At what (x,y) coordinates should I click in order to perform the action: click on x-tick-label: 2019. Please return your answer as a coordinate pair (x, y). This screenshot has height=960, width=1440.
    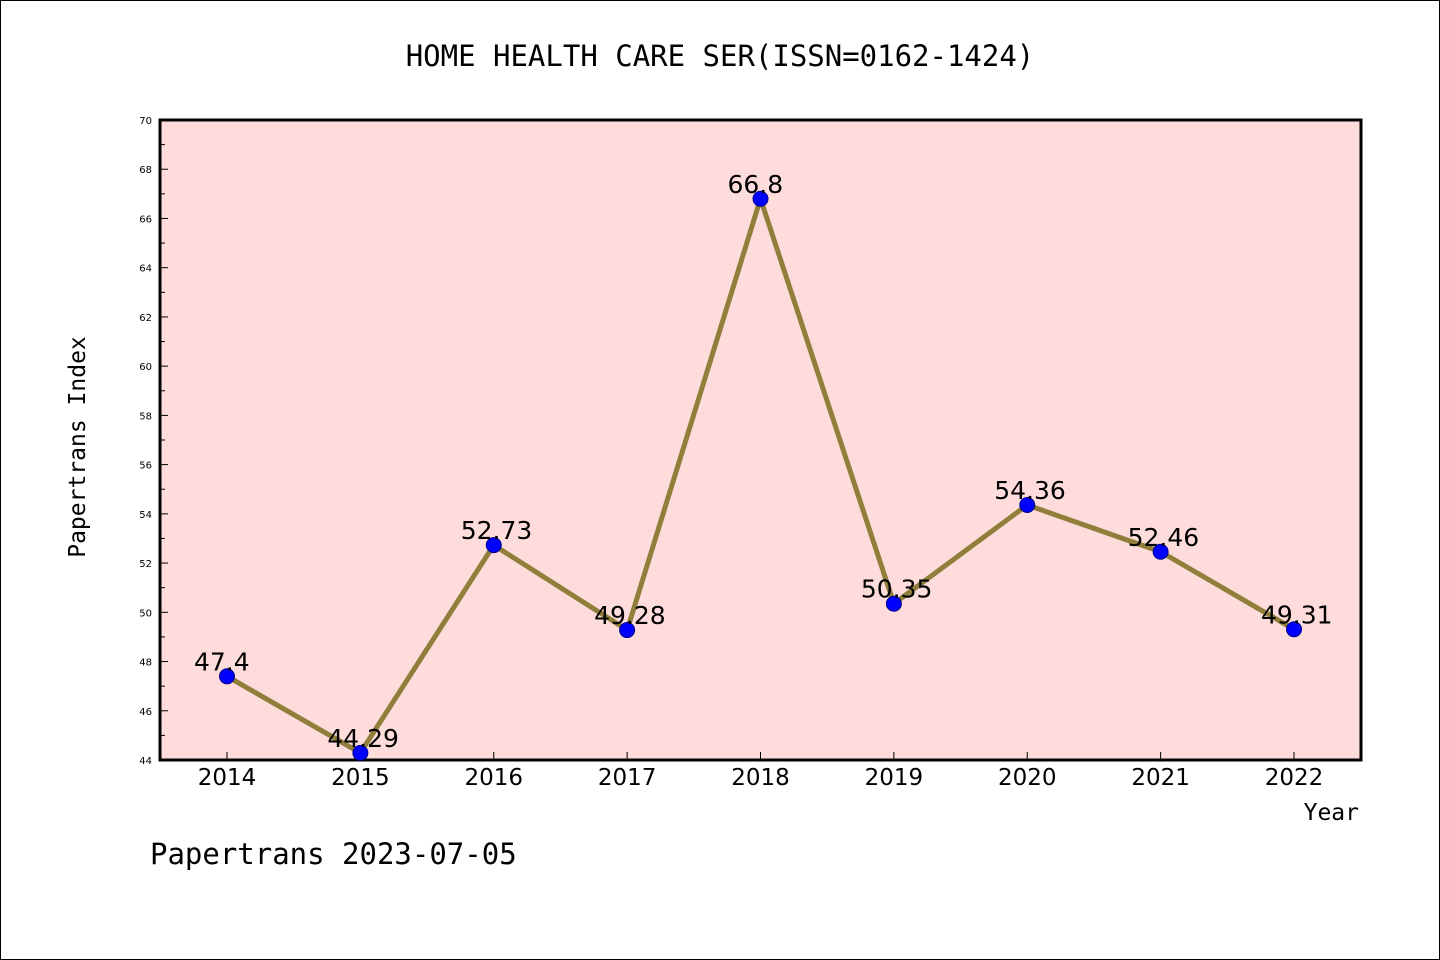
    Looking at the image, I should click on (894, 778).